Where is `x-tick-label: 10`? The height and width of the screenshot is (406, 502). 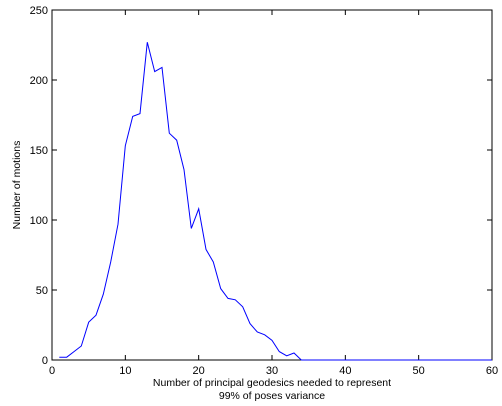
x-tick-label: 10 is located at coordinates (125, 371).